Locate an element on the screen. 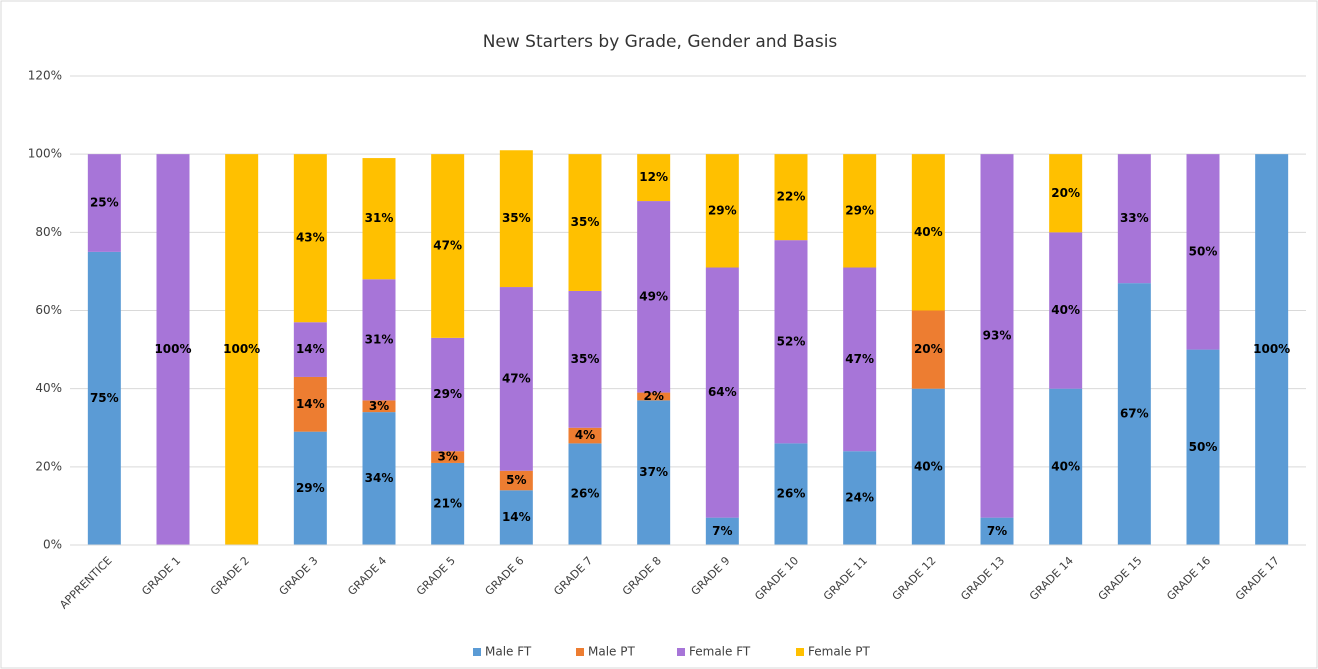 The width and height of the screenshot is (1318, 669). chart-title: New Starters by Grade, Gender and Basis is located at coordinates (660, 42).